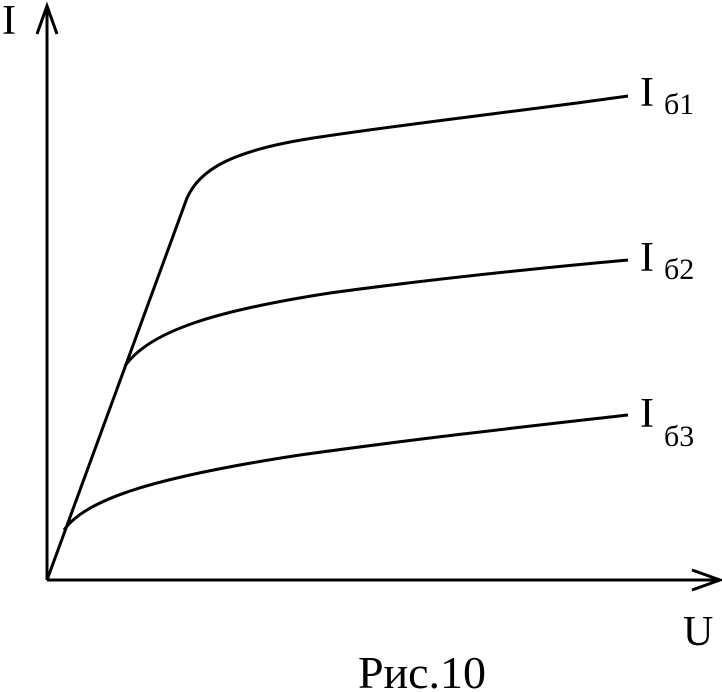  I want to click on x-axis-label: U, so click(698, 632).